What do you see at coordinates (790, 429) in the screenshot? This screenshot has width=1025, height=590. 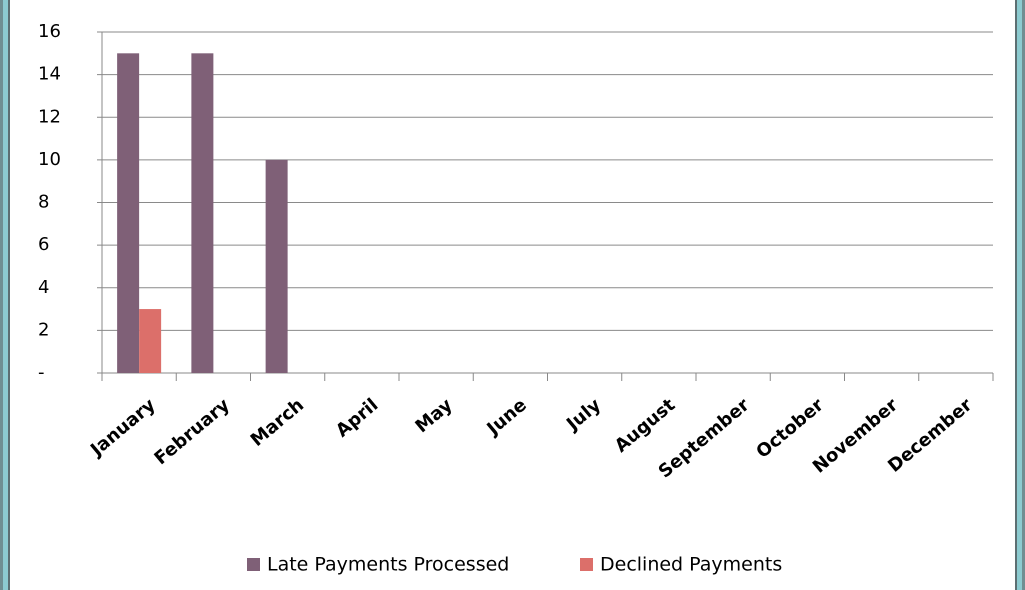 I see `x-tick-label: October` at bounding box center [790, 429].